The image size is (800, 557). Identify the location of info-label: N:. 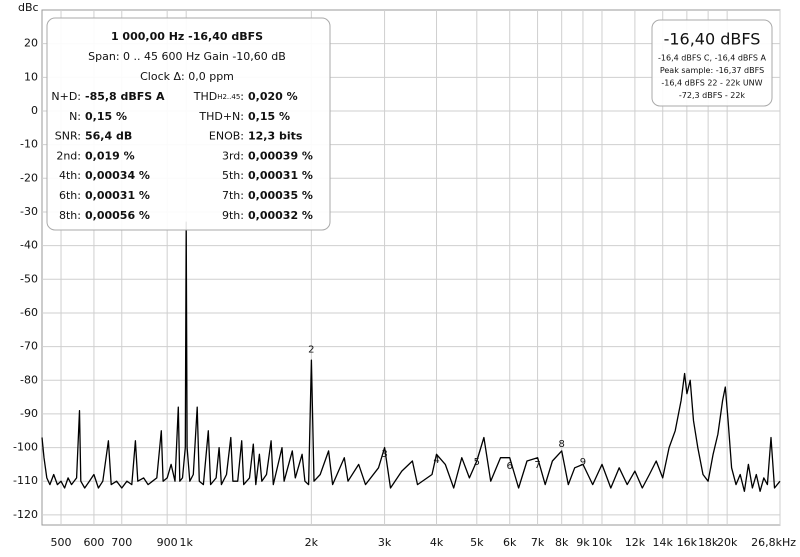
(75, 116).